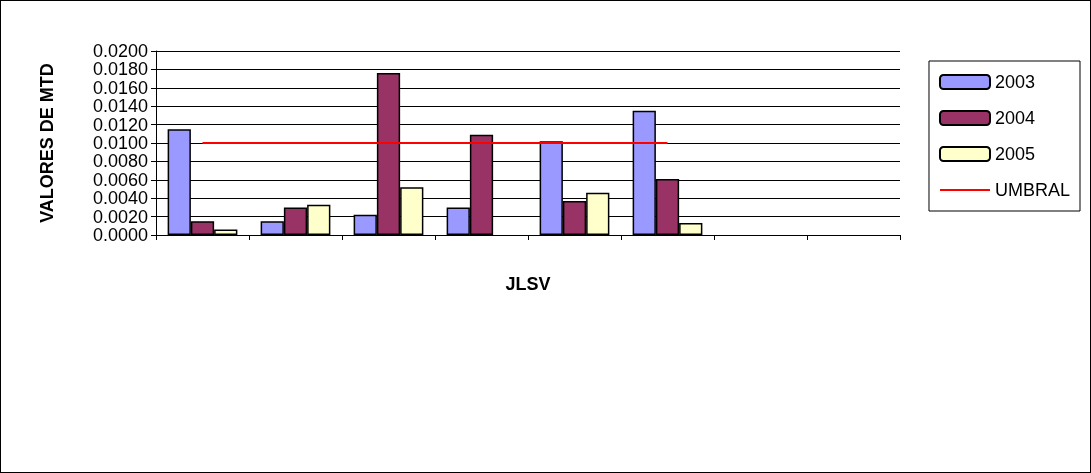  I want to click on y-tick-label: 0.0020, so click(120, 216).